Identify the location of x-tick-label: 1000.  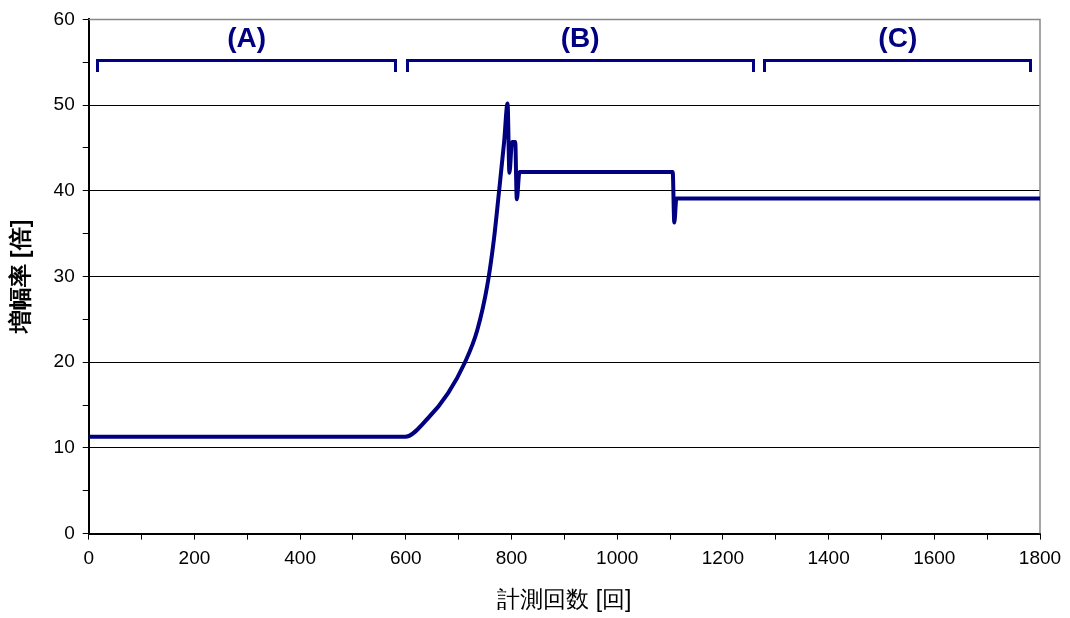
(617, 558).